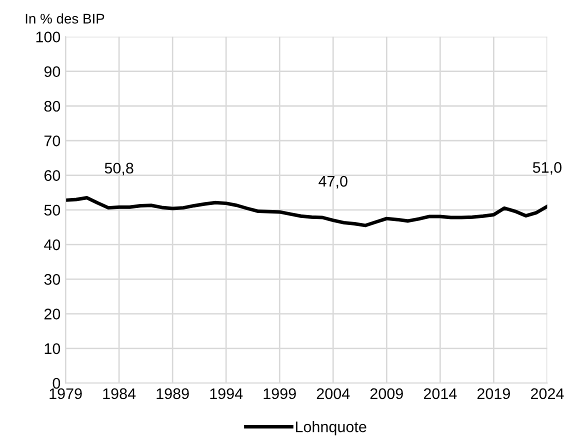 This screenshot has width=570, height=448. What do you see at coordinates (52, 348) in the screenshot?
I see `y-tick-label: 10` at bounding box center [52, 348].